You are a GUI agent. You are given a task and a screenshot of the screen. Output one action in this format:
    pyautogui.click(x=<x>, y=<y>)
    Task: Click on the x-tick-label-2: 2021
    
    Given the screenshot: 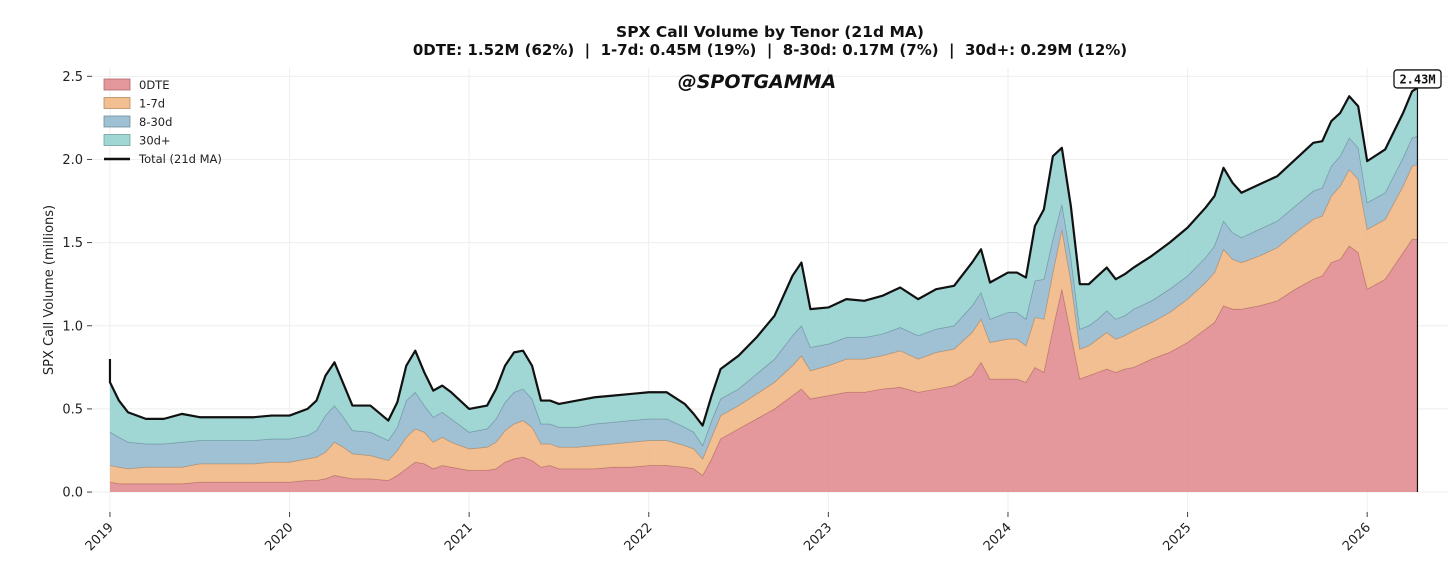 What is the action you would take?
    pyautogui.click(x=459, y=537)
    